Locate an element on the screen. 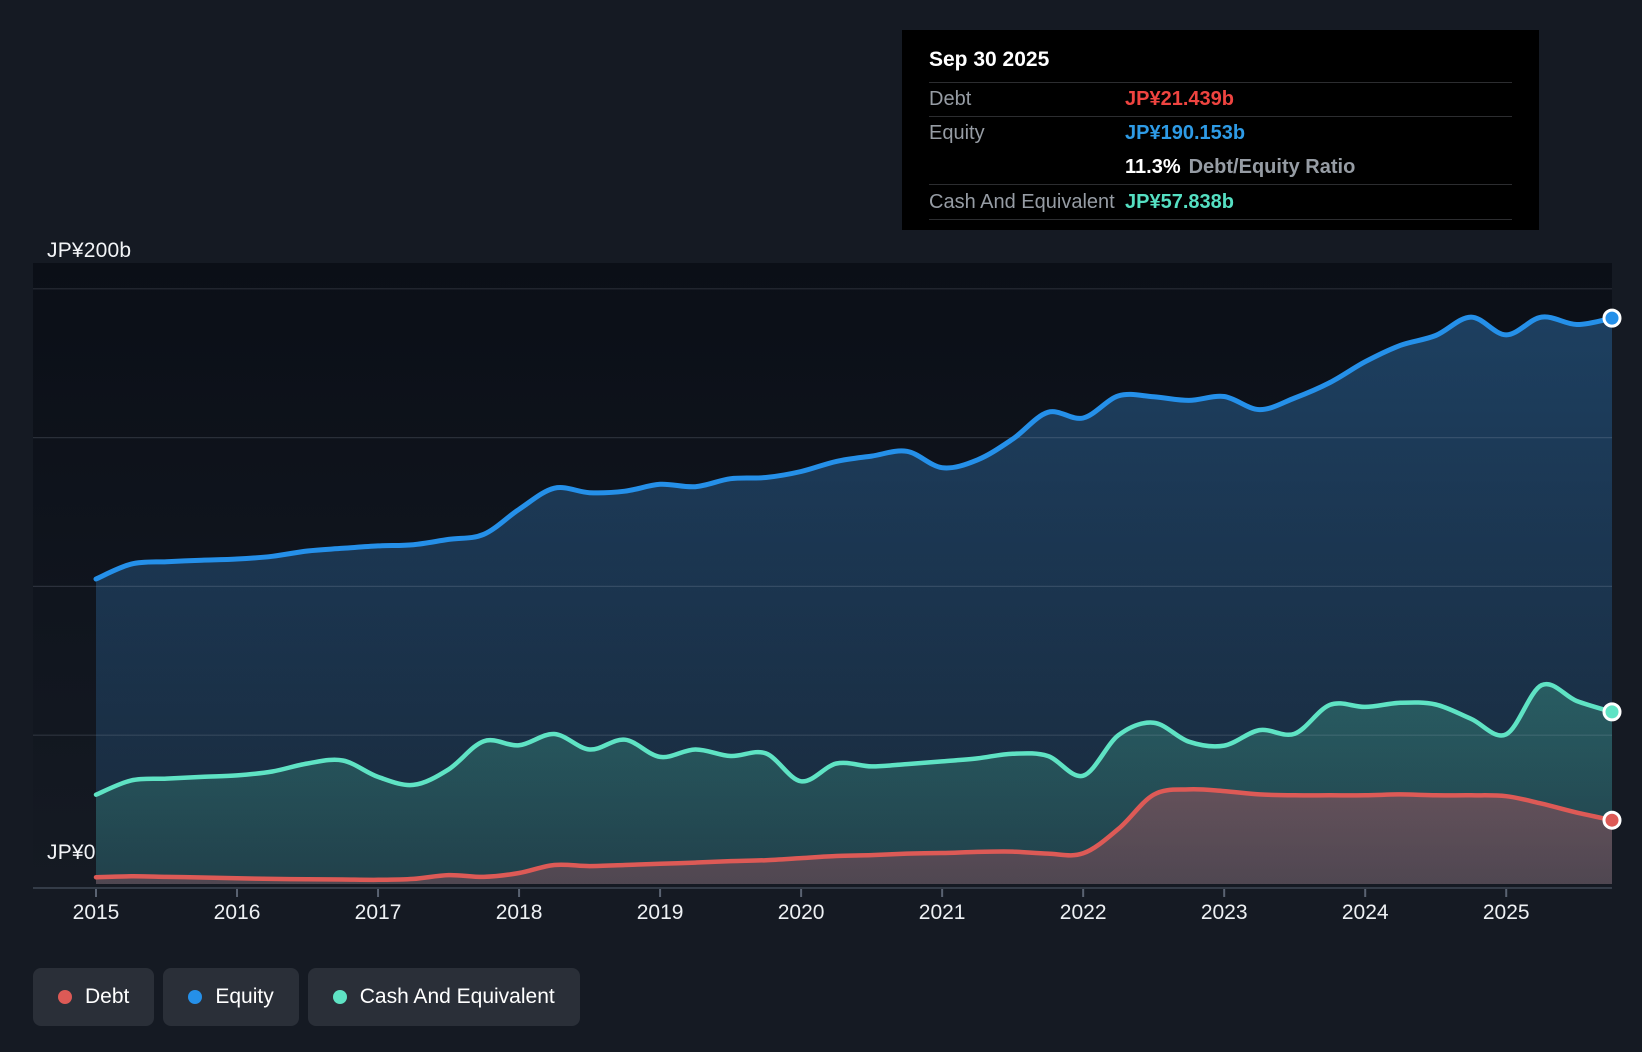 The image size is (1642, 1052). tooltip-cash-value: JP¥57.838b is located at coordinates (1179, 201).